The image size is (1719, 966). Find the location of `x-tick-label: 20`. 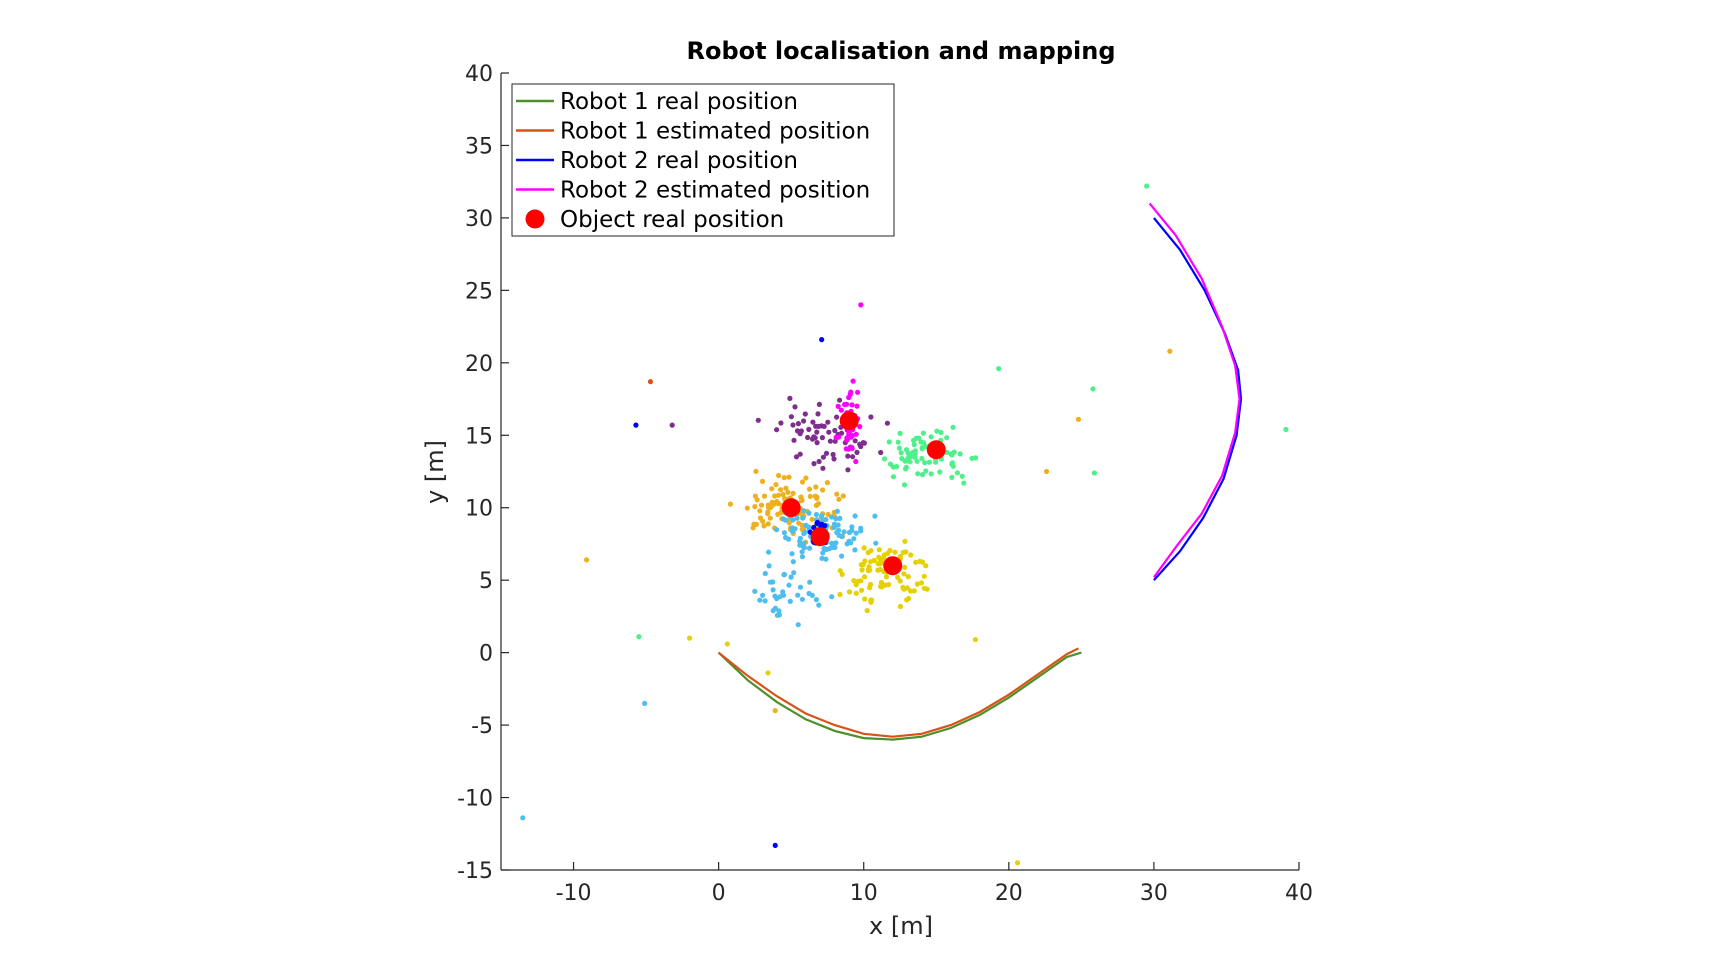

x-tick-label: 20 is located at coordinates (1009, 893).